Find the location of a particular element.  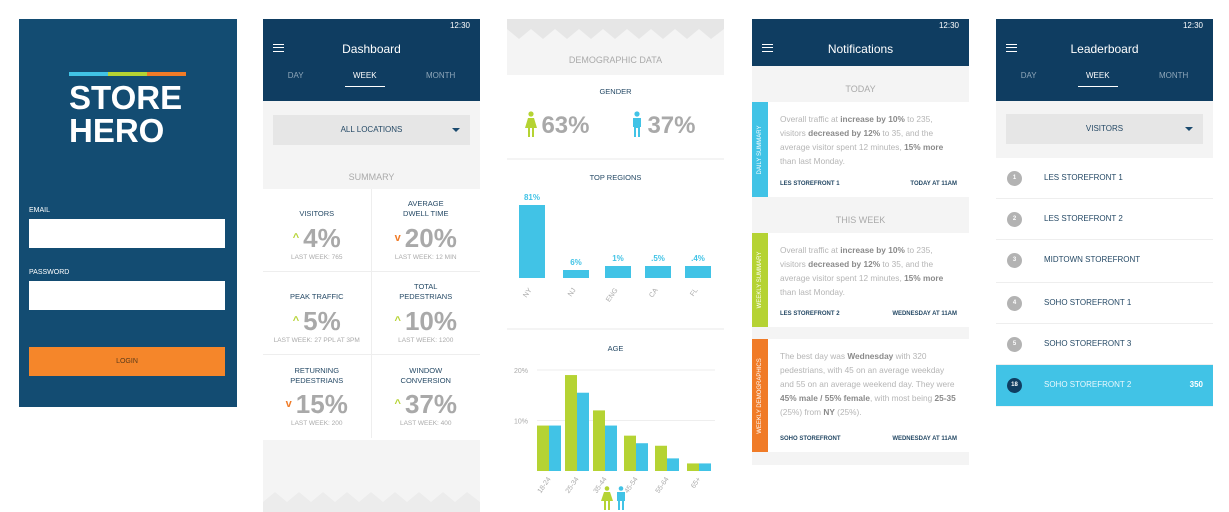

region-value-label: .4% is located at coordinates (698, 258).